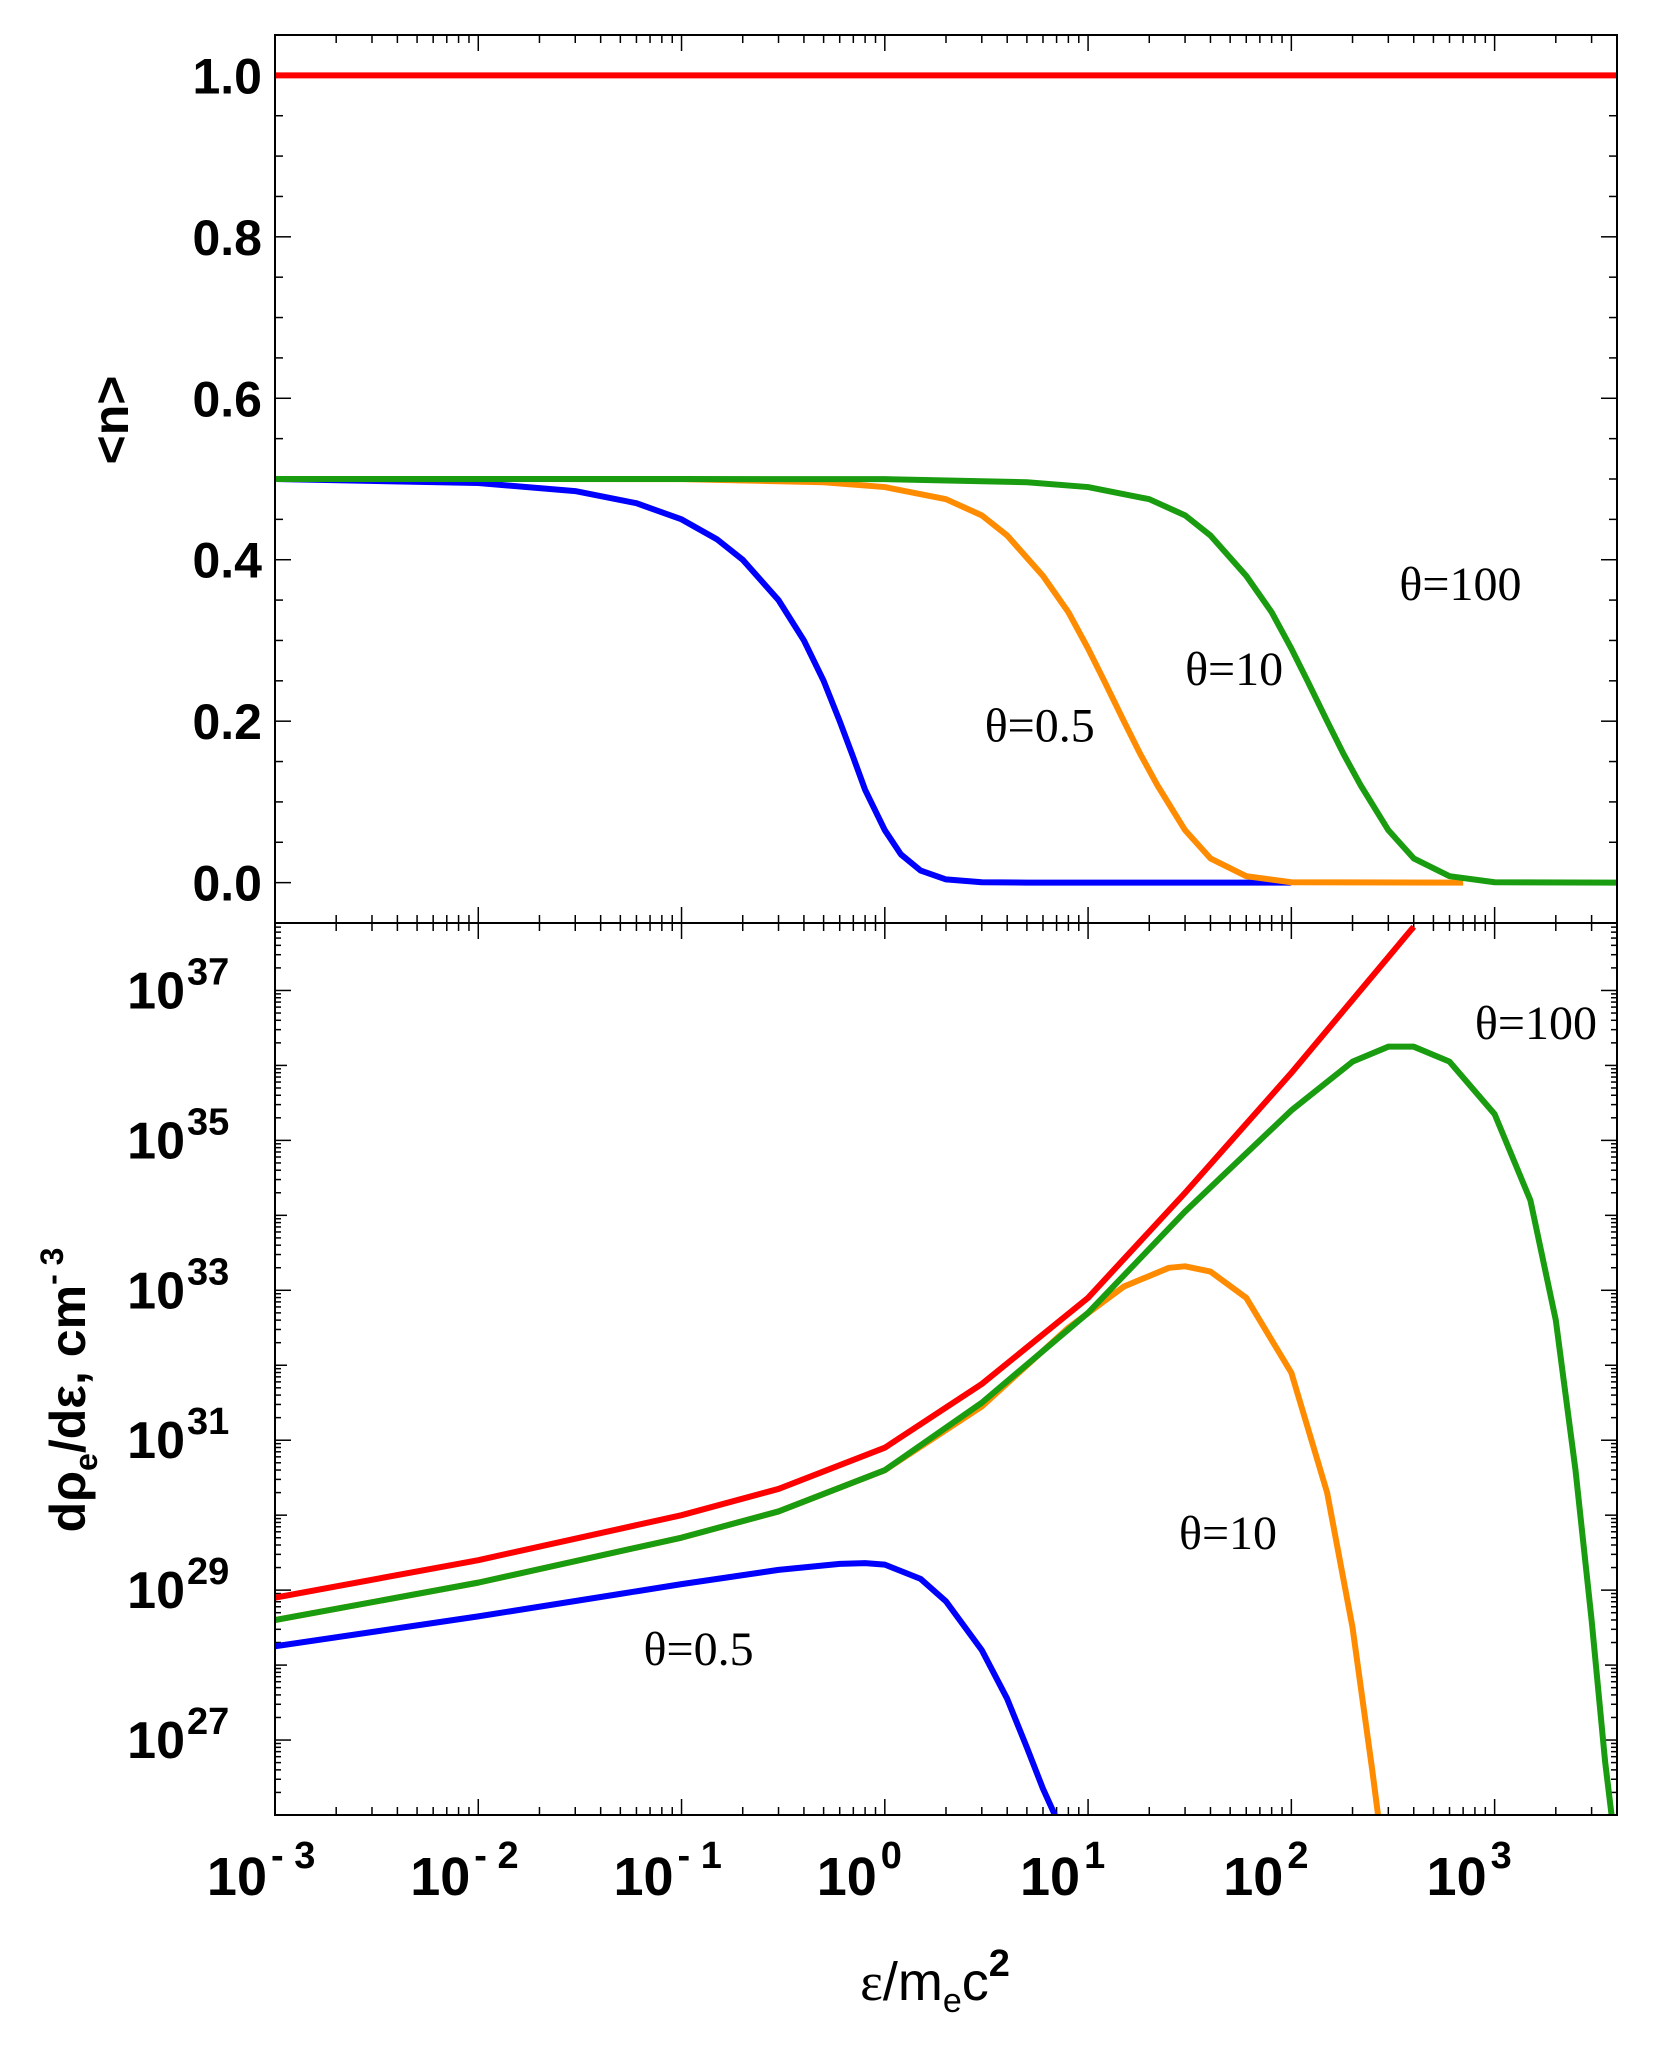  I want to click on y-tick-label: 0.0, so click(227, 884).